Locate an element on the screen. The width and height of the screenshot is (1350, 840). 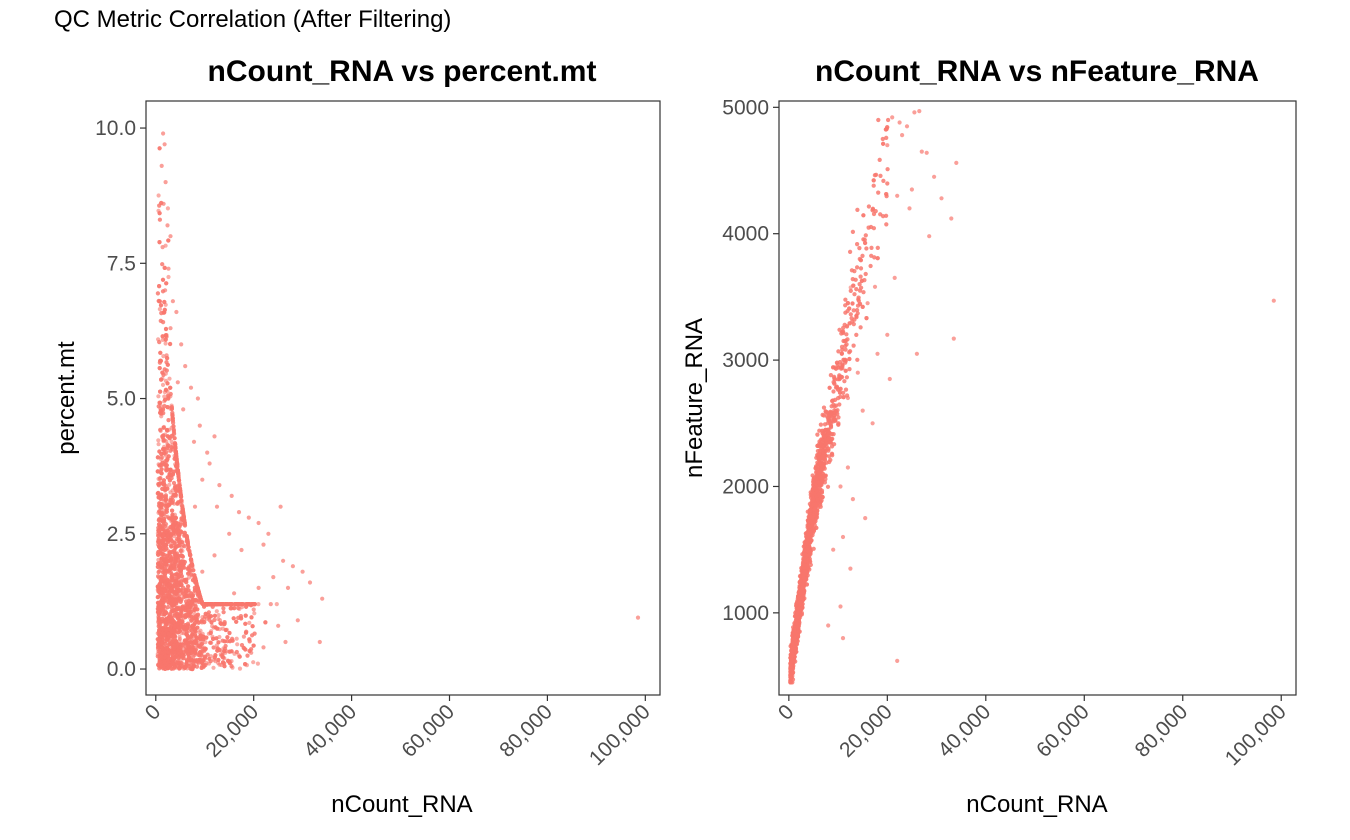
y-tick-label: 0.0 is located at coordinates (121, 669).